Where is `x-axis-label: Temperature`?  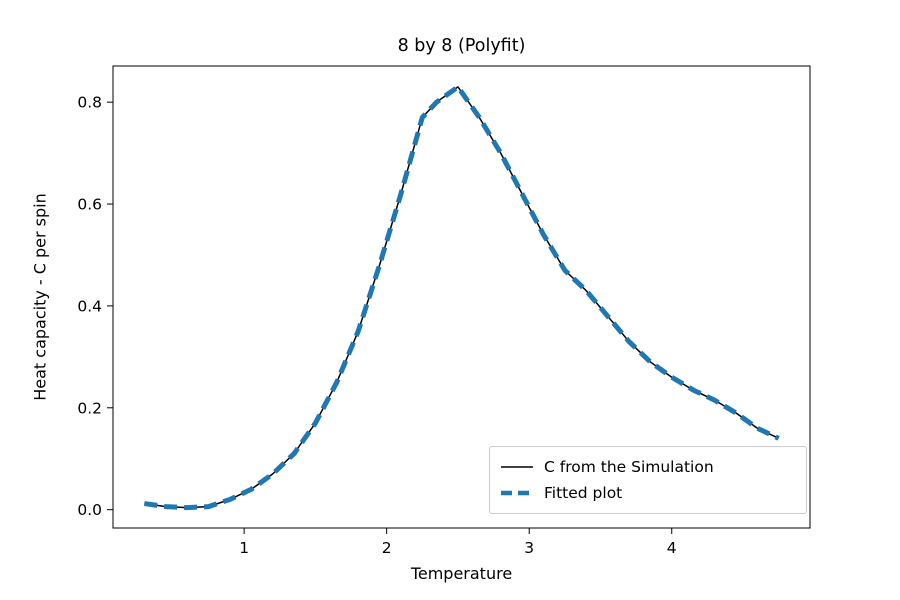
x-axis-label: Temperature is located at coordinates (461, 573).